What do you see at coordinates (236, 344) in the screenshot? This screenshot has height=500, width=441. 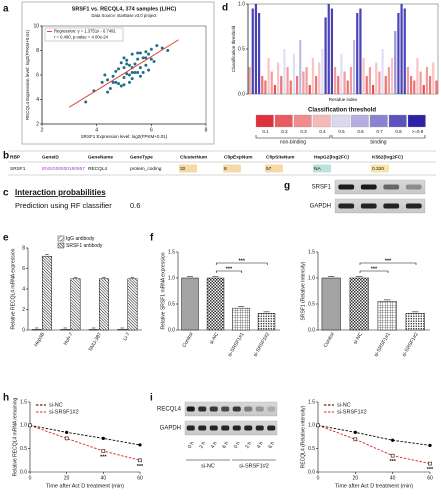 I see `x-tick-label: si-SRSF1#1` at bounding box center [236, 344].